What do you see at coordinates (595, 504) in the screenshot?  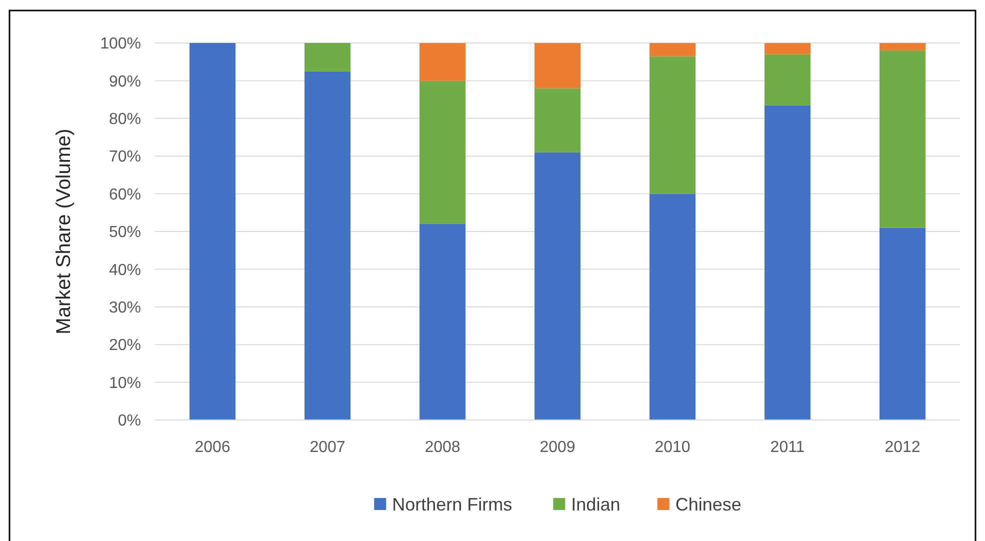 I see `legend-label: Indian` at bounding box center [595, 504].